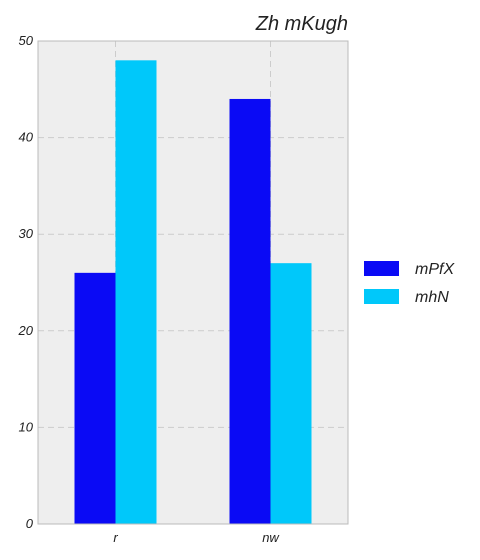 This screenshot has width=480, height=560. Describe the element at coordinates (115, 537) in the screenshot. I see `x-tick-label: r` at that location.